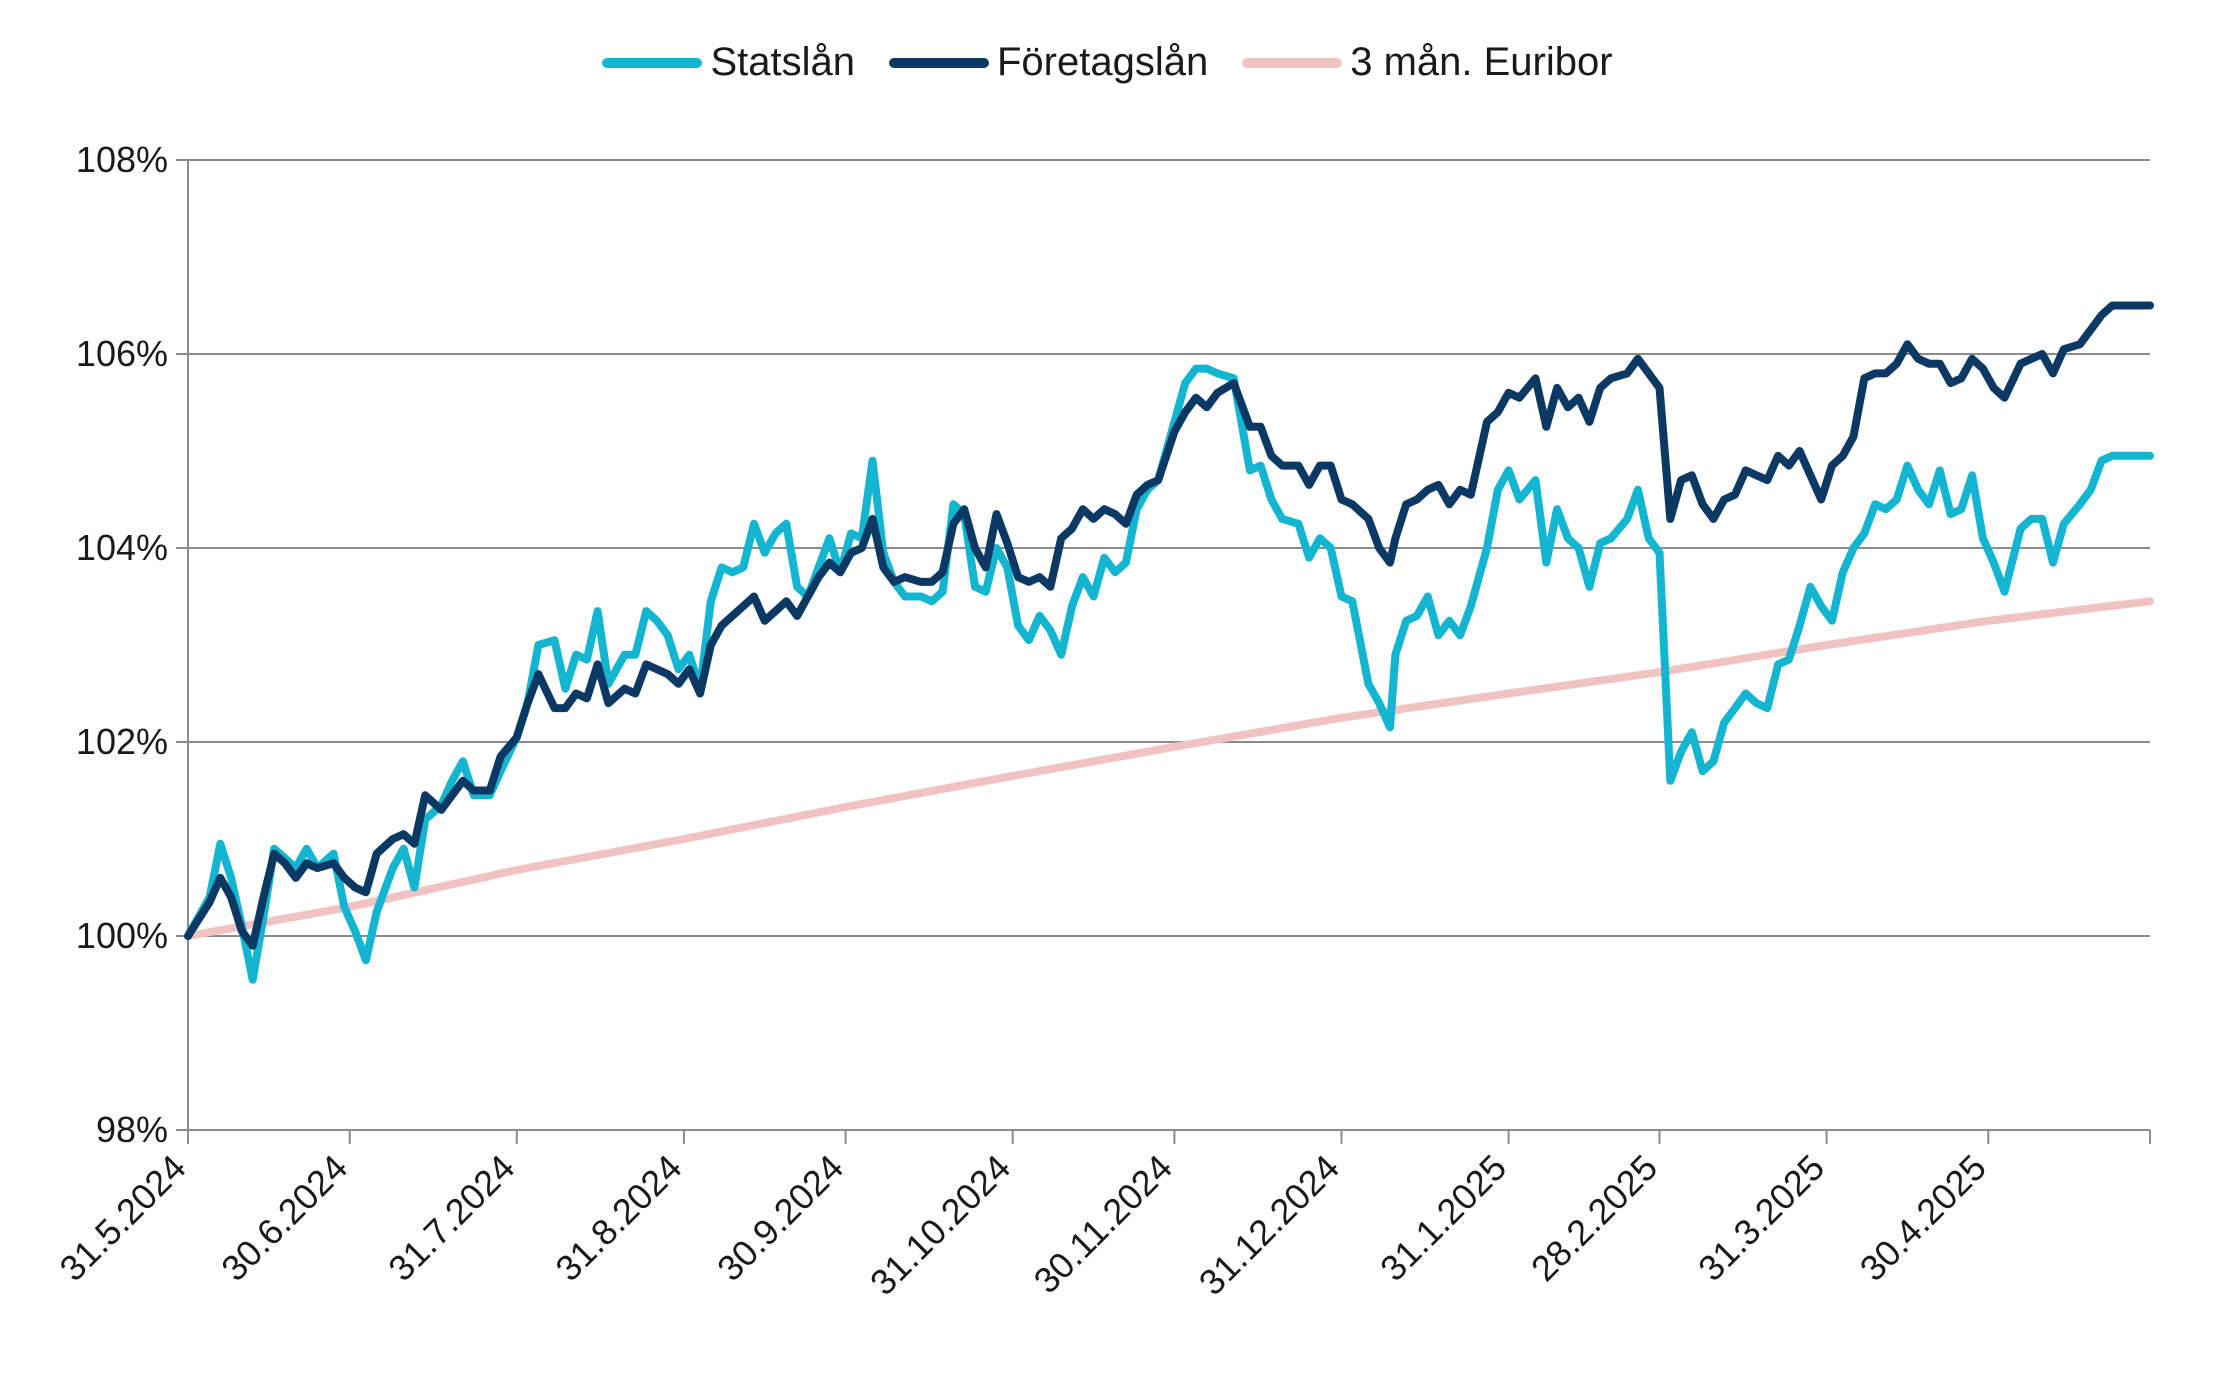 The width and height of the screenshot is (2215, 1373). I want to click on legend: Statslån Företagslån 3 mån. Euribor, so click(1107, 62).